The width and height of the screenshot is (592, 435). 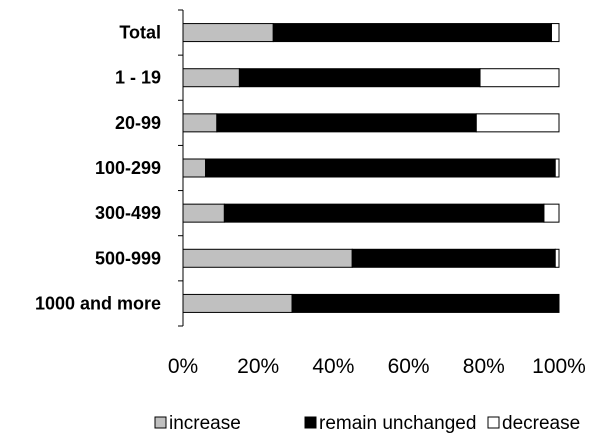 I want to click on category-label: 100-299, so click(x=128, y=168).